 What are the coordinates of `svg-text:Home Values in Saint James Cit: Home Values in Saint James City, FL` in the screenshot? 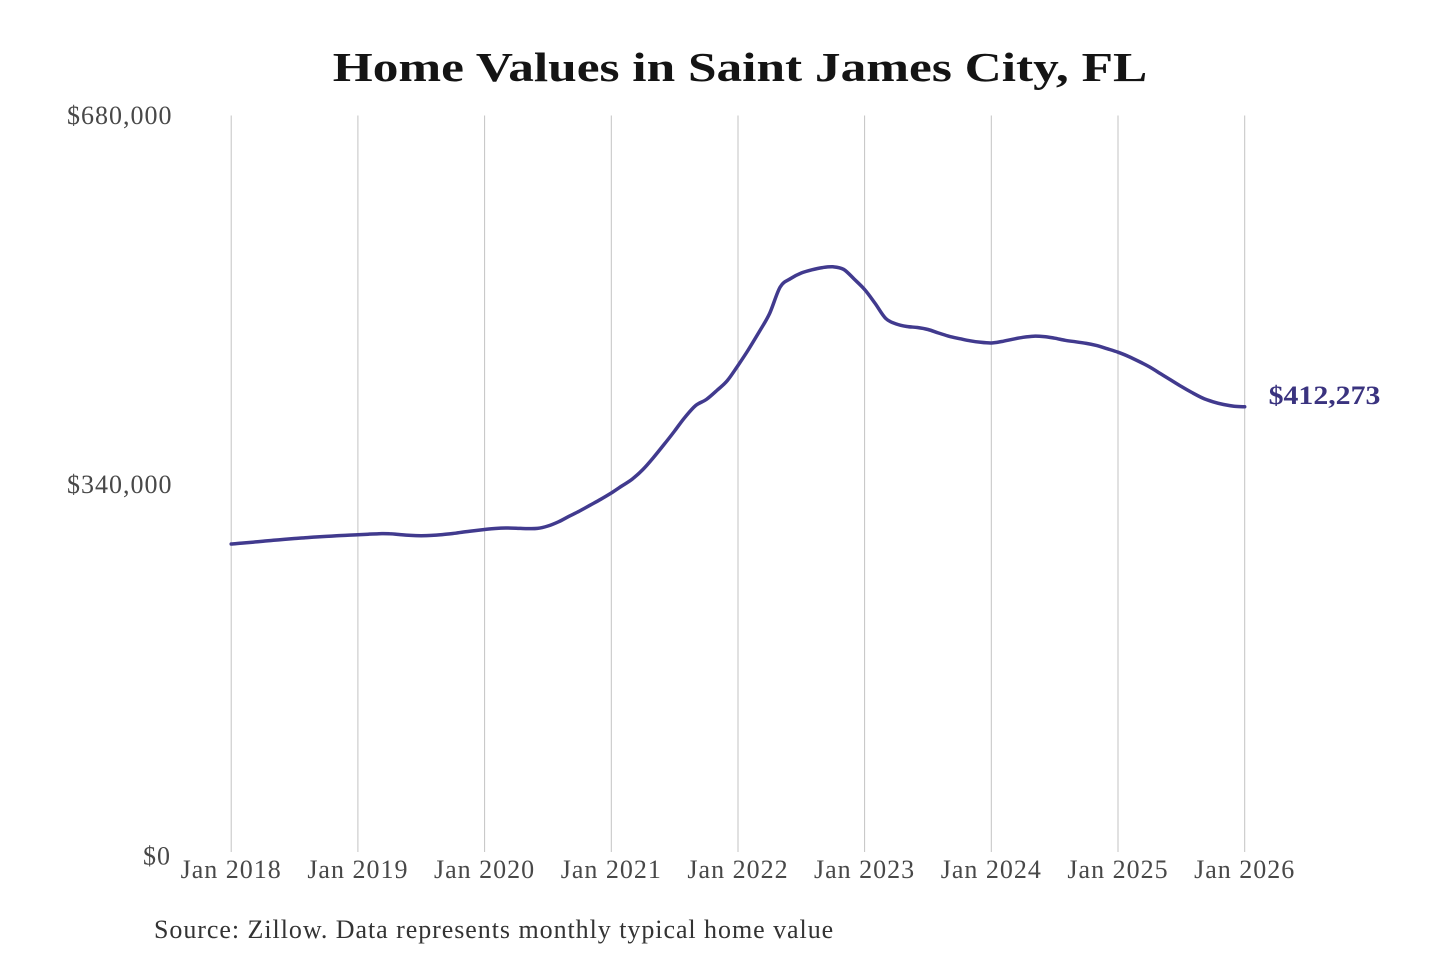 It's located at (740, 67).